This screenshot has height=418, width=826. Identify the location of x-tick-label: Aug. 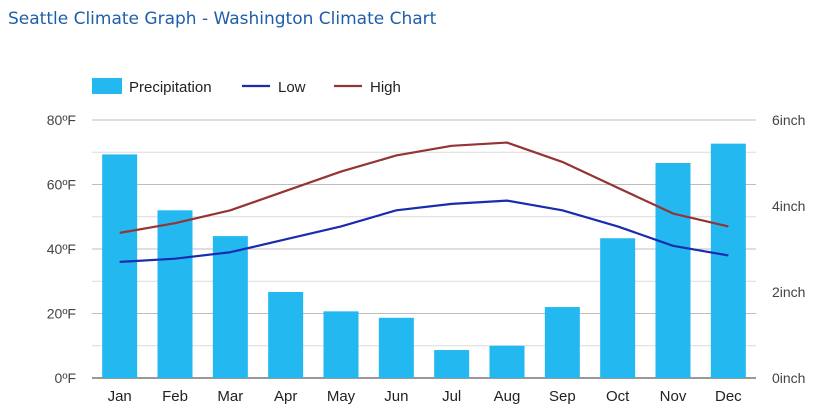
(507, 396).